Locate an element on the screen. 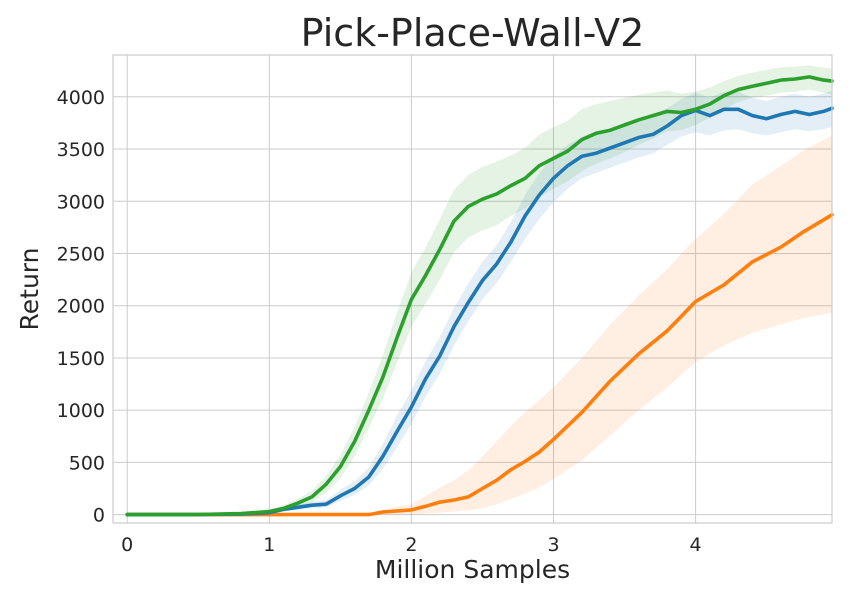  y-tick-label: 3000 is located at coordinates (81, 202).